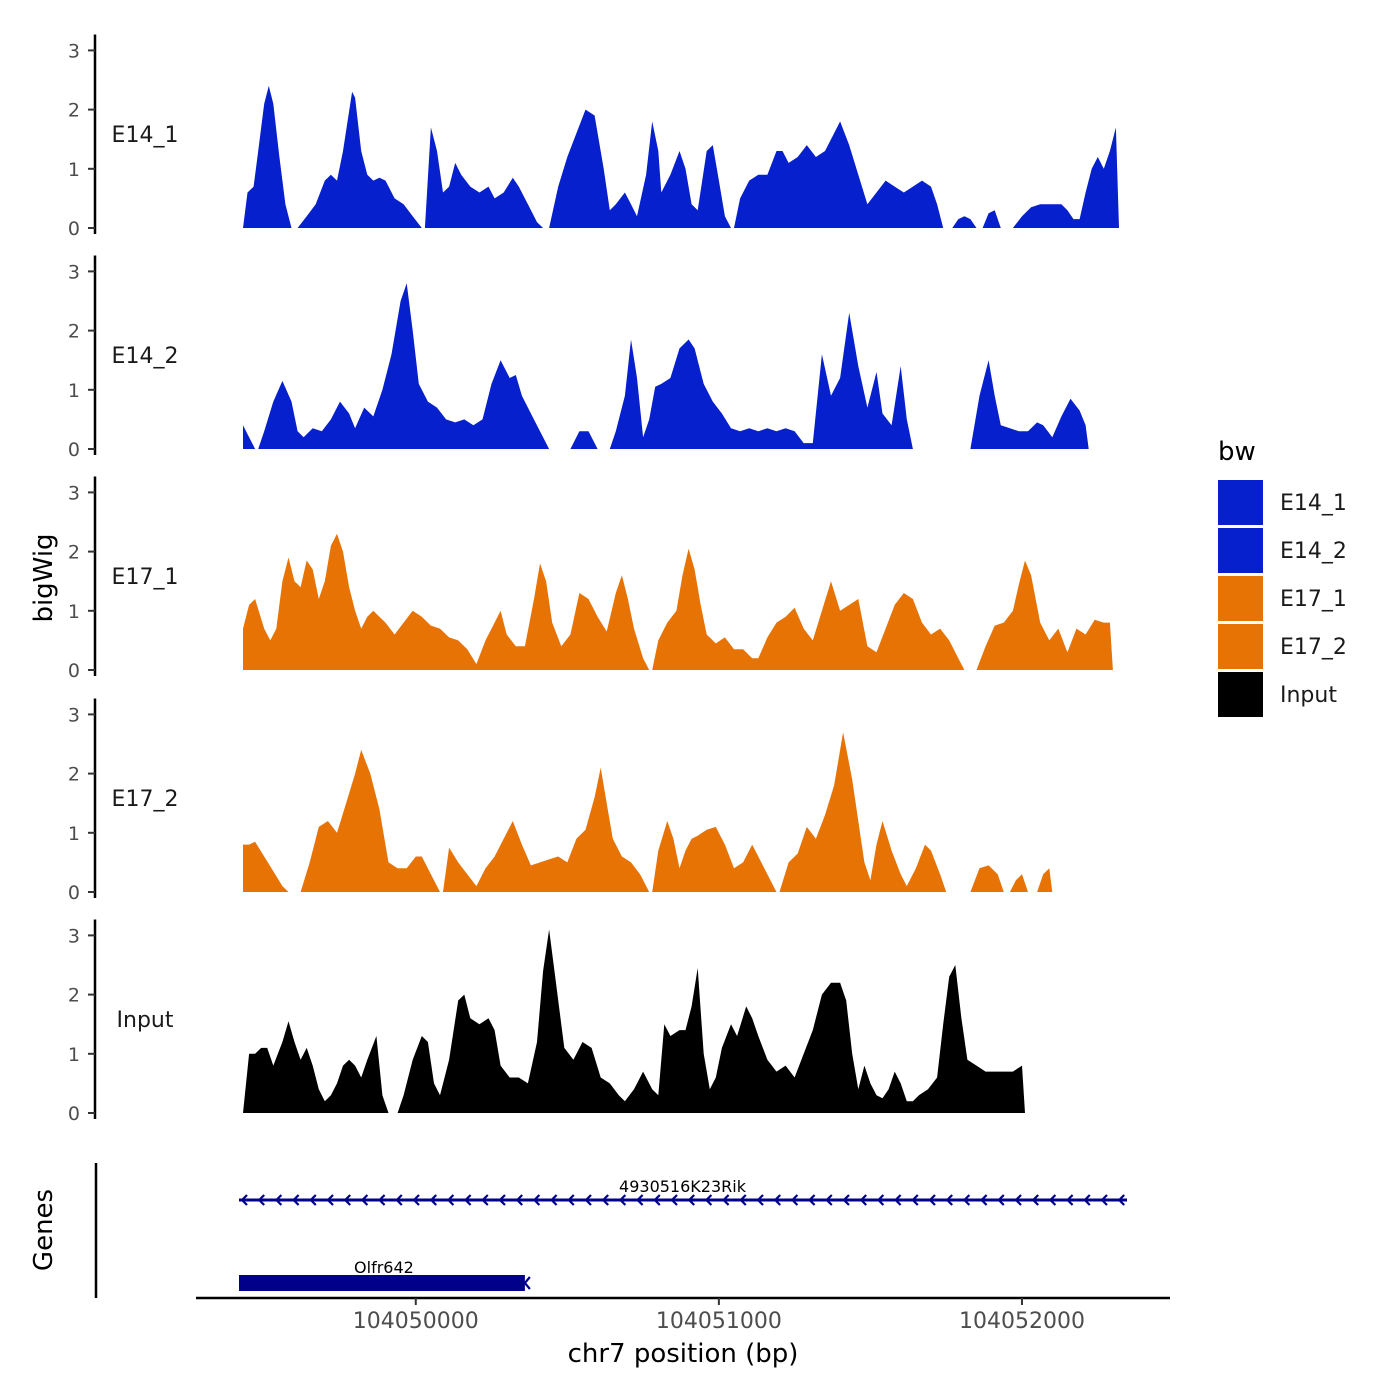 This screenshot has width=1400, height=1400. I want to click on x-tick-label: 104052000, so click(1022, 1321).